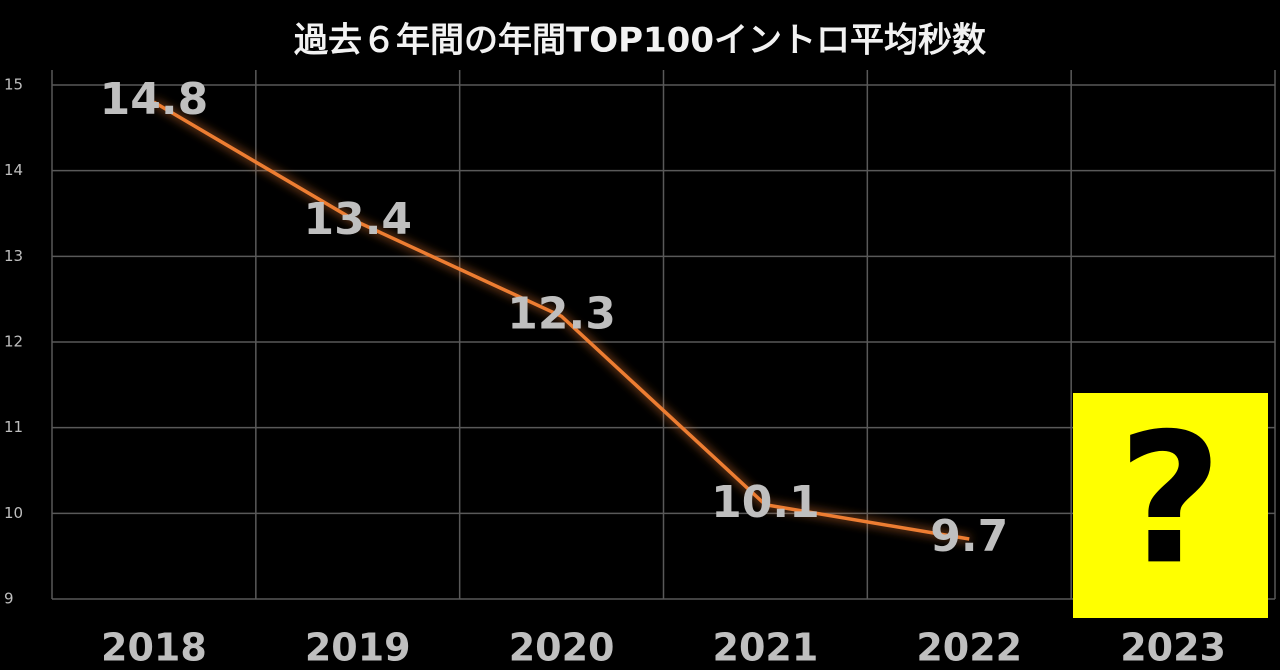 The image size is (1280, 670). I want to click on chart-title: 過去６年間の年間TOP100イントロ平均秒数, so click(640, 41).